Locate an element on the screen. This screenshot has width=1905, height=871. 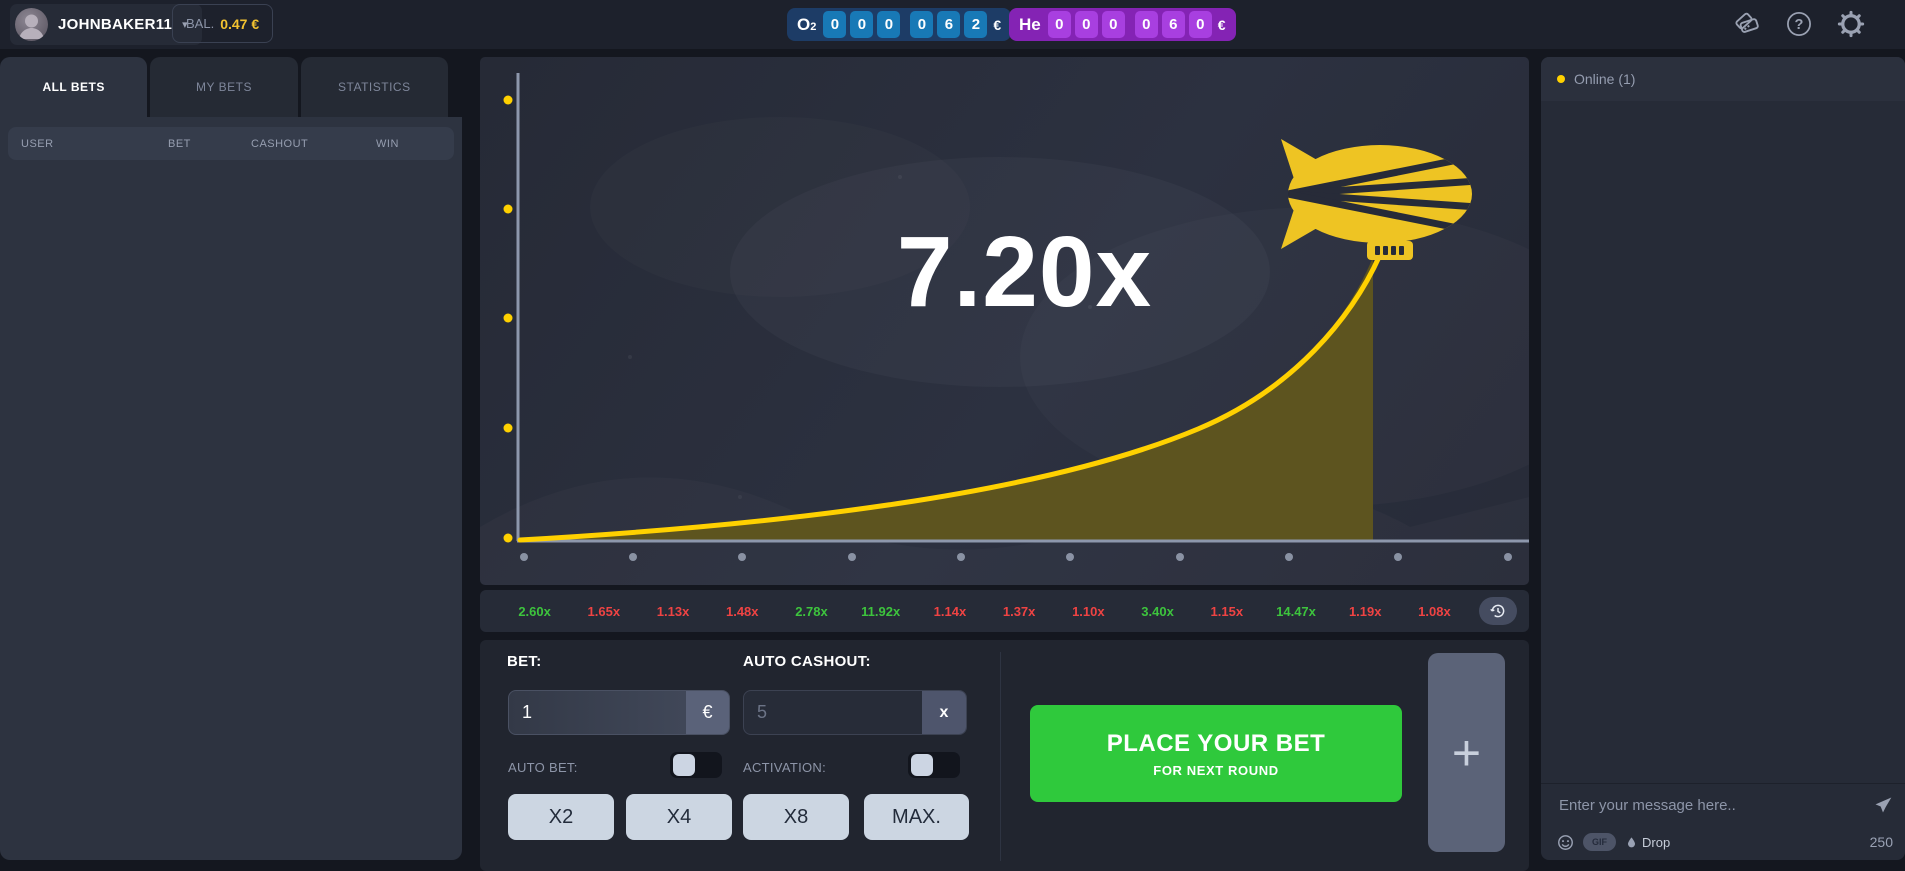
he-counter: He 0 0 0 0 6 0 € is located at coordinates (1122, 24).